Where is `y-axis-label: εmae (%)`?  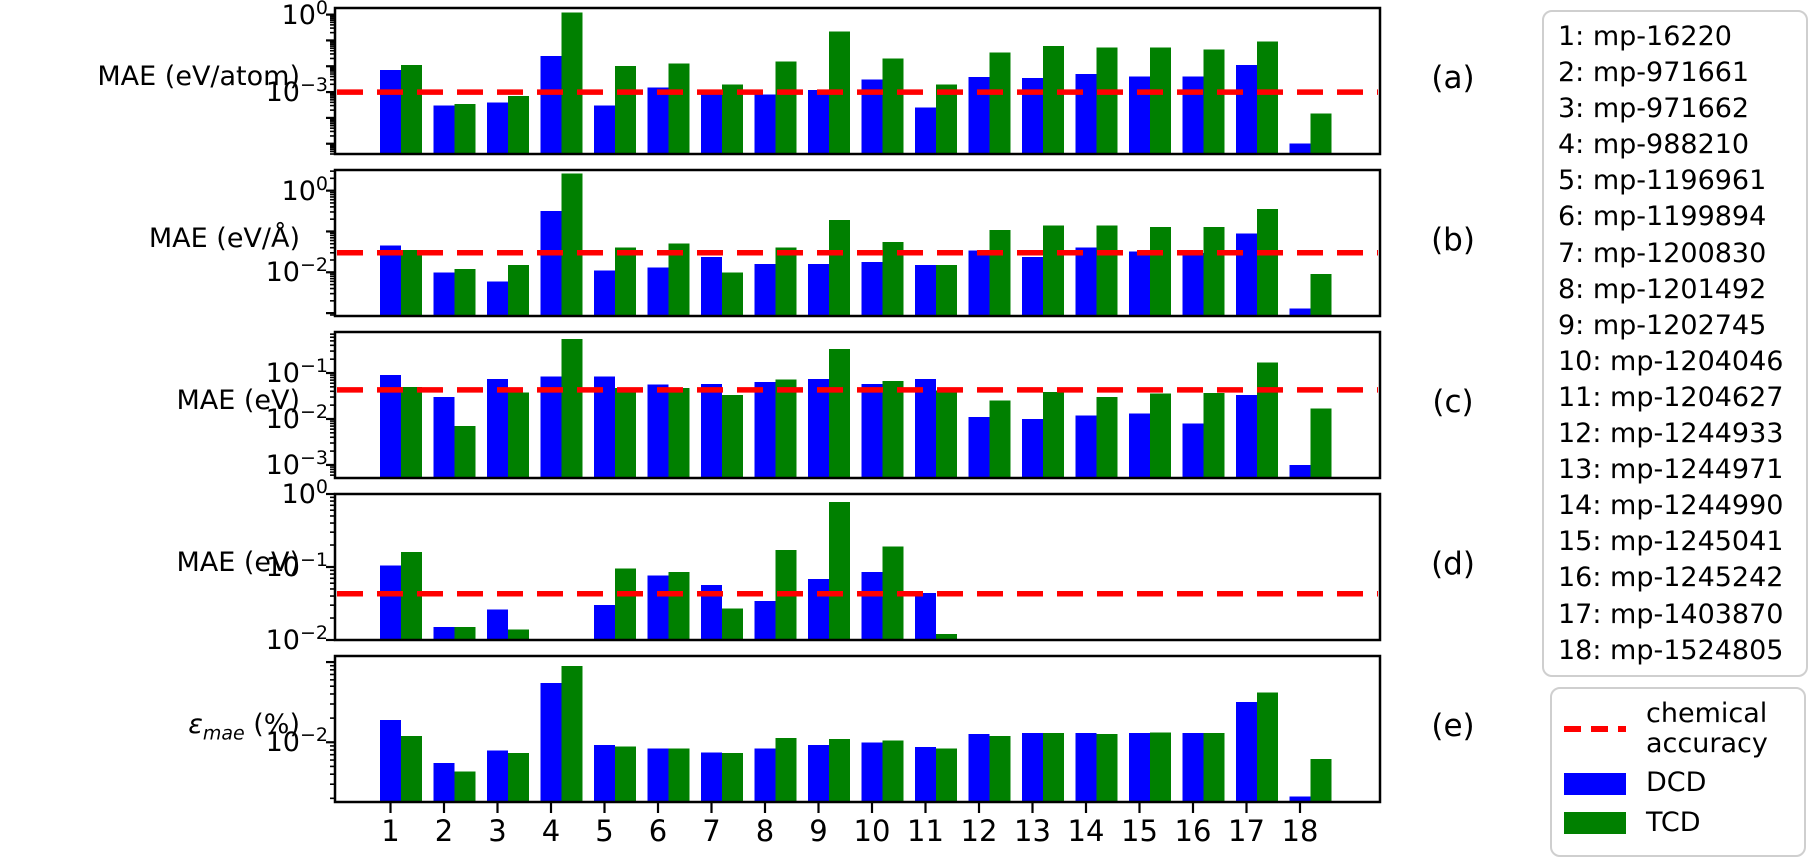 y-axis-label: εmae (%) is located at coordinates (244, 727).